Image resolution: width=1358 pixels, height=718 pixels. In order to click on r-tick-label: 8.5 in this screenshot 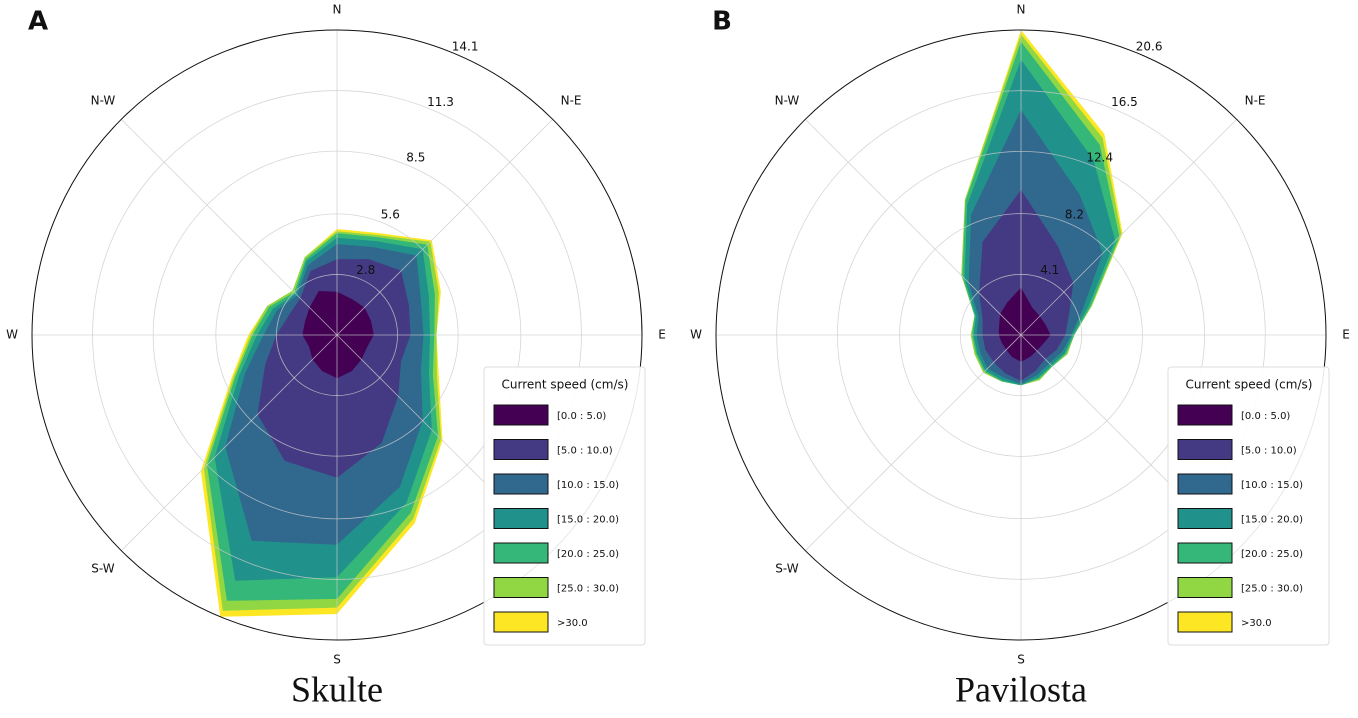, I will do `click(415, 157)`.